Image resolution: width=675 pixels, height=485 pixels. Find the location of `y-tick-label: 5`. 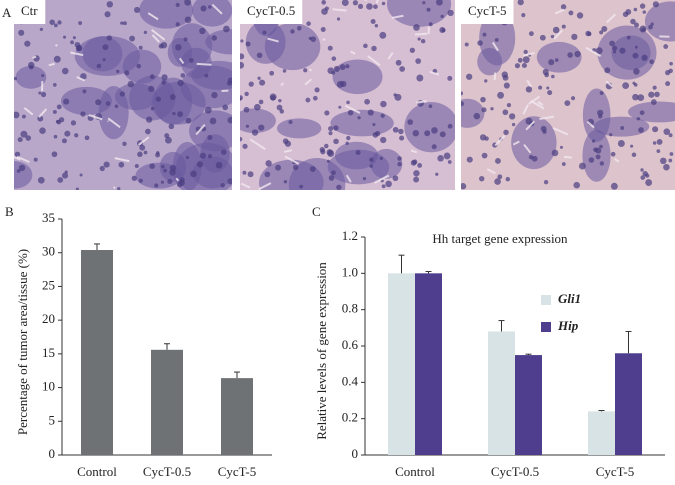

y-tick-label: 5 is located at coordinates (52, 419).